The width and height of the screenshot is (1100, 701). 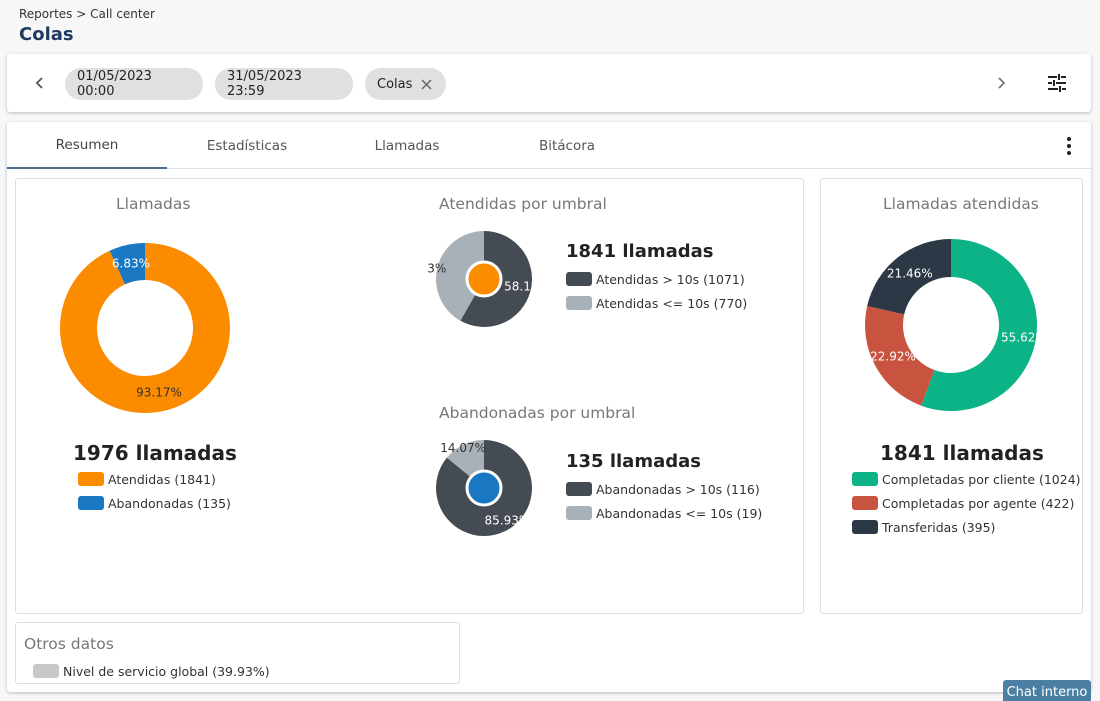 I want to click on legend-item-completadas-cliente: Completadas por cliente (1024), so click(x=966, y=479).